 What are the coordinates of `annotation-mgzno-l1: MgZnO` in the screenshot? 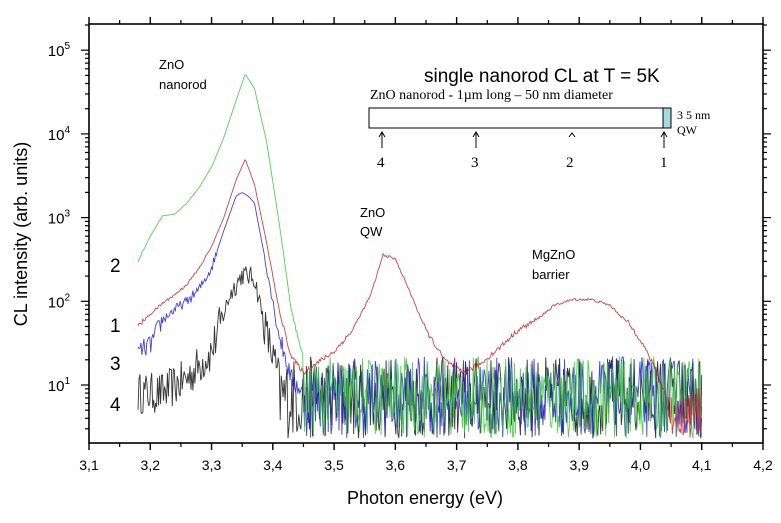 It's located at (553, 254).